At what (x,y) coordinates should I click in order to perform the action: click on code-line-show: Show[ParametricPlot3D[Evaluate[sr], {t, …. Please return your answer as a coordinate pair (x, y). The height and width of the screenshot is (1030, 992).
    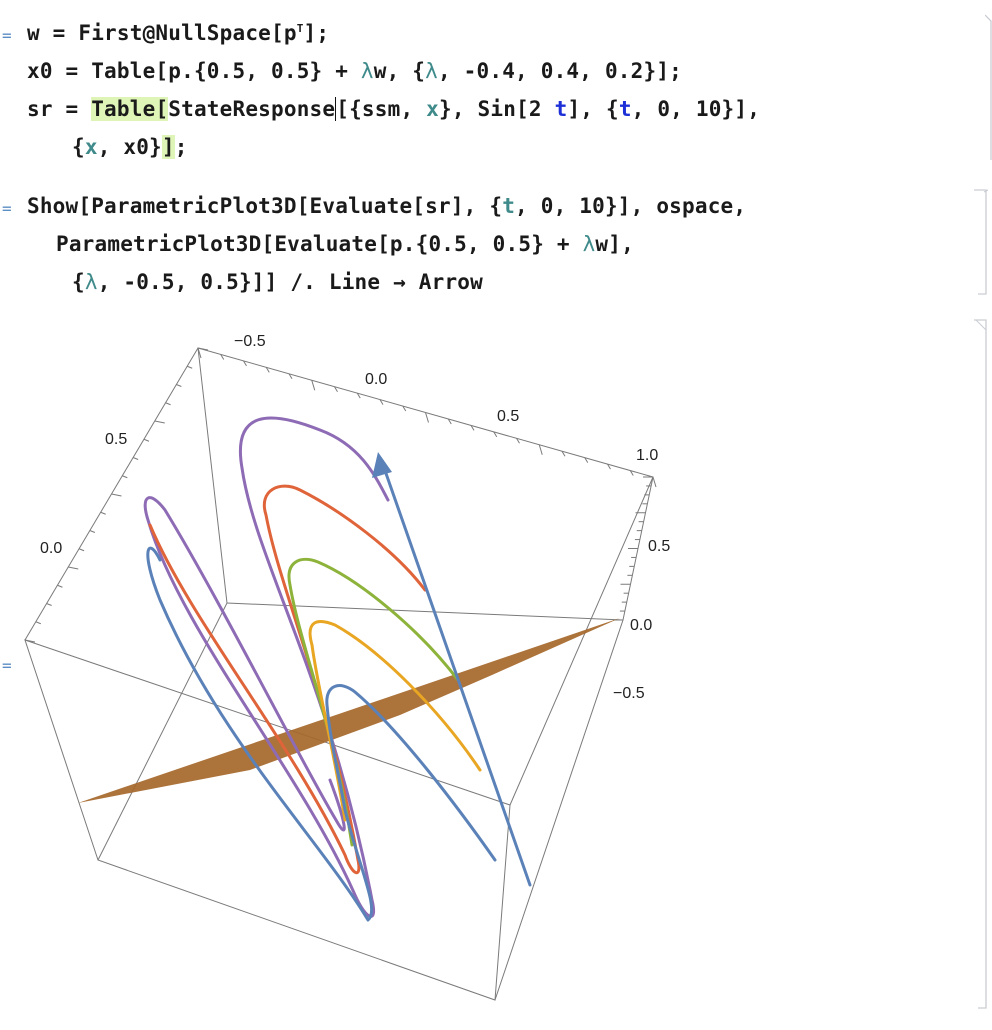
    Looking at the image, I should click on (387, 206).